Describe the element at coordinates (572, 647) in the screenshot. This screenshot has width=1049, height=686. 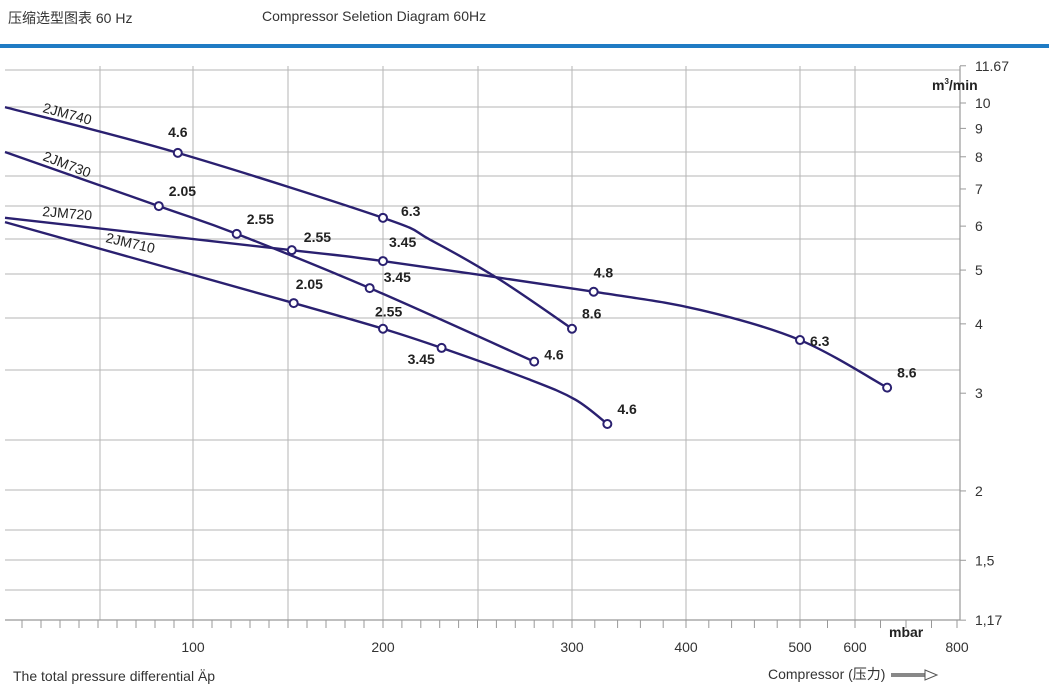
I see `x-tick-label: 300` at that location.